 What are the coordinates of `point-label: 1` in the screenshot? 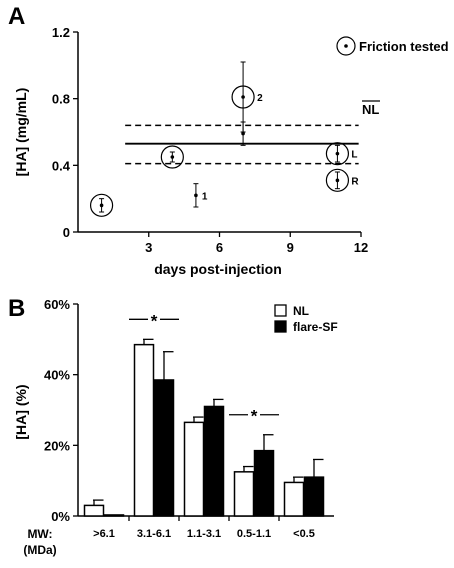 It's located at (205, 196).